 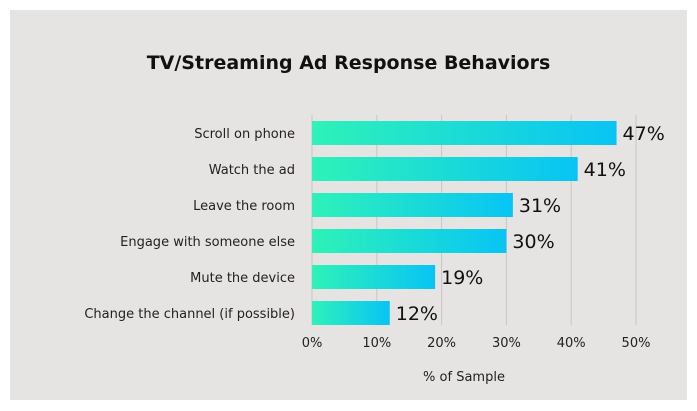 I want to click on value-label: 31%, so click(x=540, y=206).